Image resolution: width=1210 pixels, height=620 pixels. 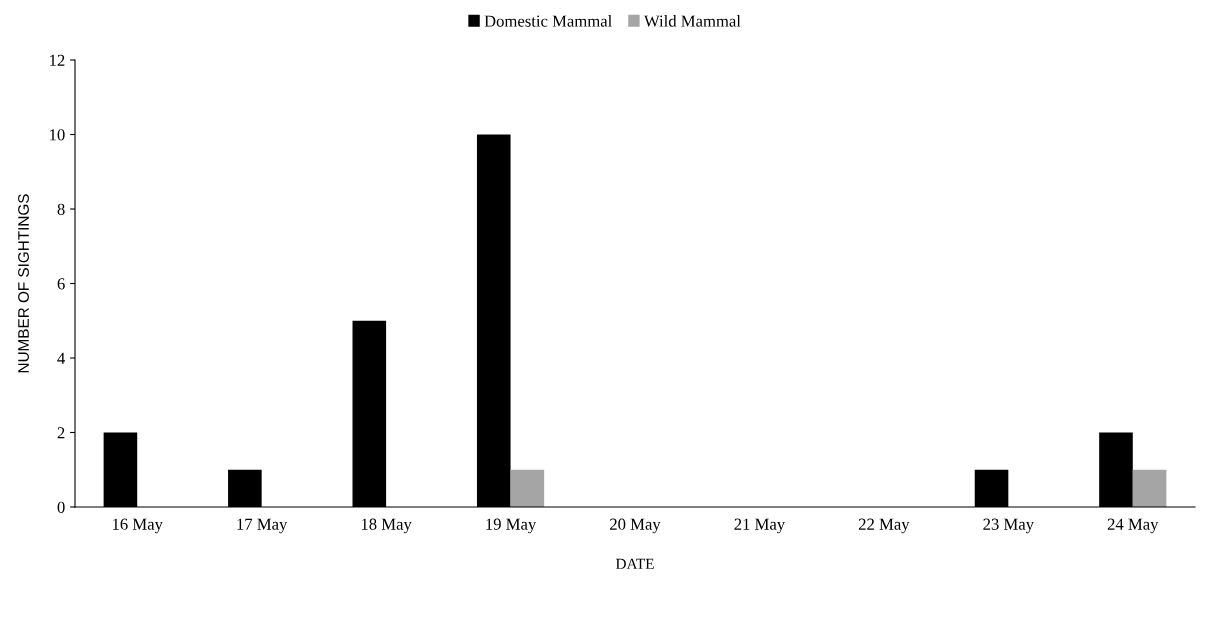 What do you see at coordinates (138, 526) in the screenshot?
I see `x-tick-label: 16 May` at bounding box center [138, 526].